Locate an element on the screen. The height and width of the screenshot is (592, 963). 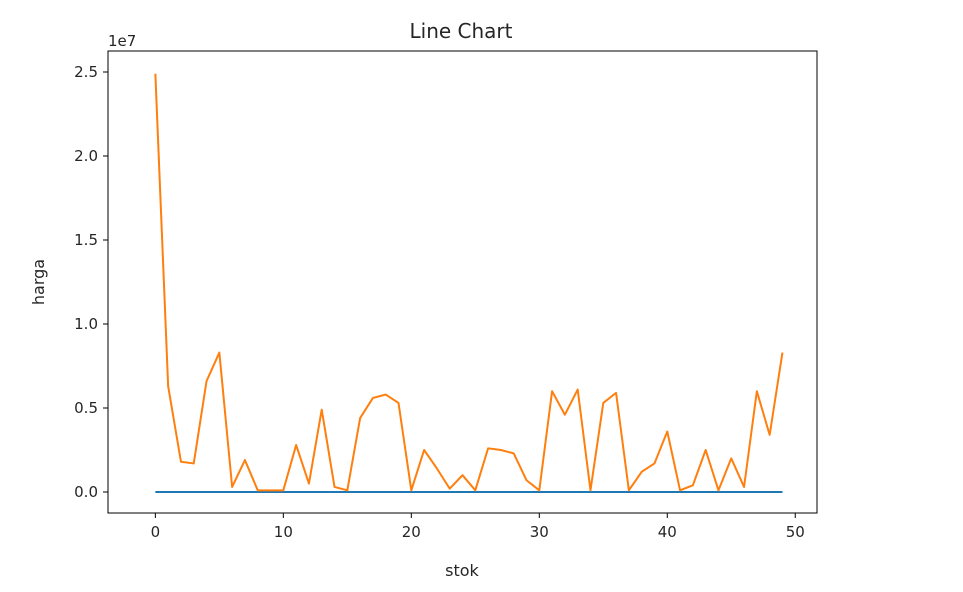
y-tick-label: 0.5 is located at coordinates (86, 408).